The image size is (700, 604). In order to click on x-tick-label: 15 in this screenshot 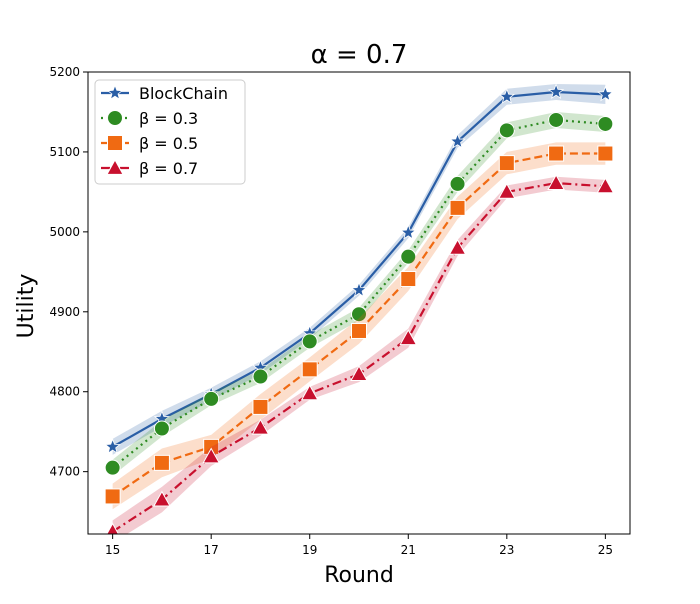, I will do `click(112, 550)`.